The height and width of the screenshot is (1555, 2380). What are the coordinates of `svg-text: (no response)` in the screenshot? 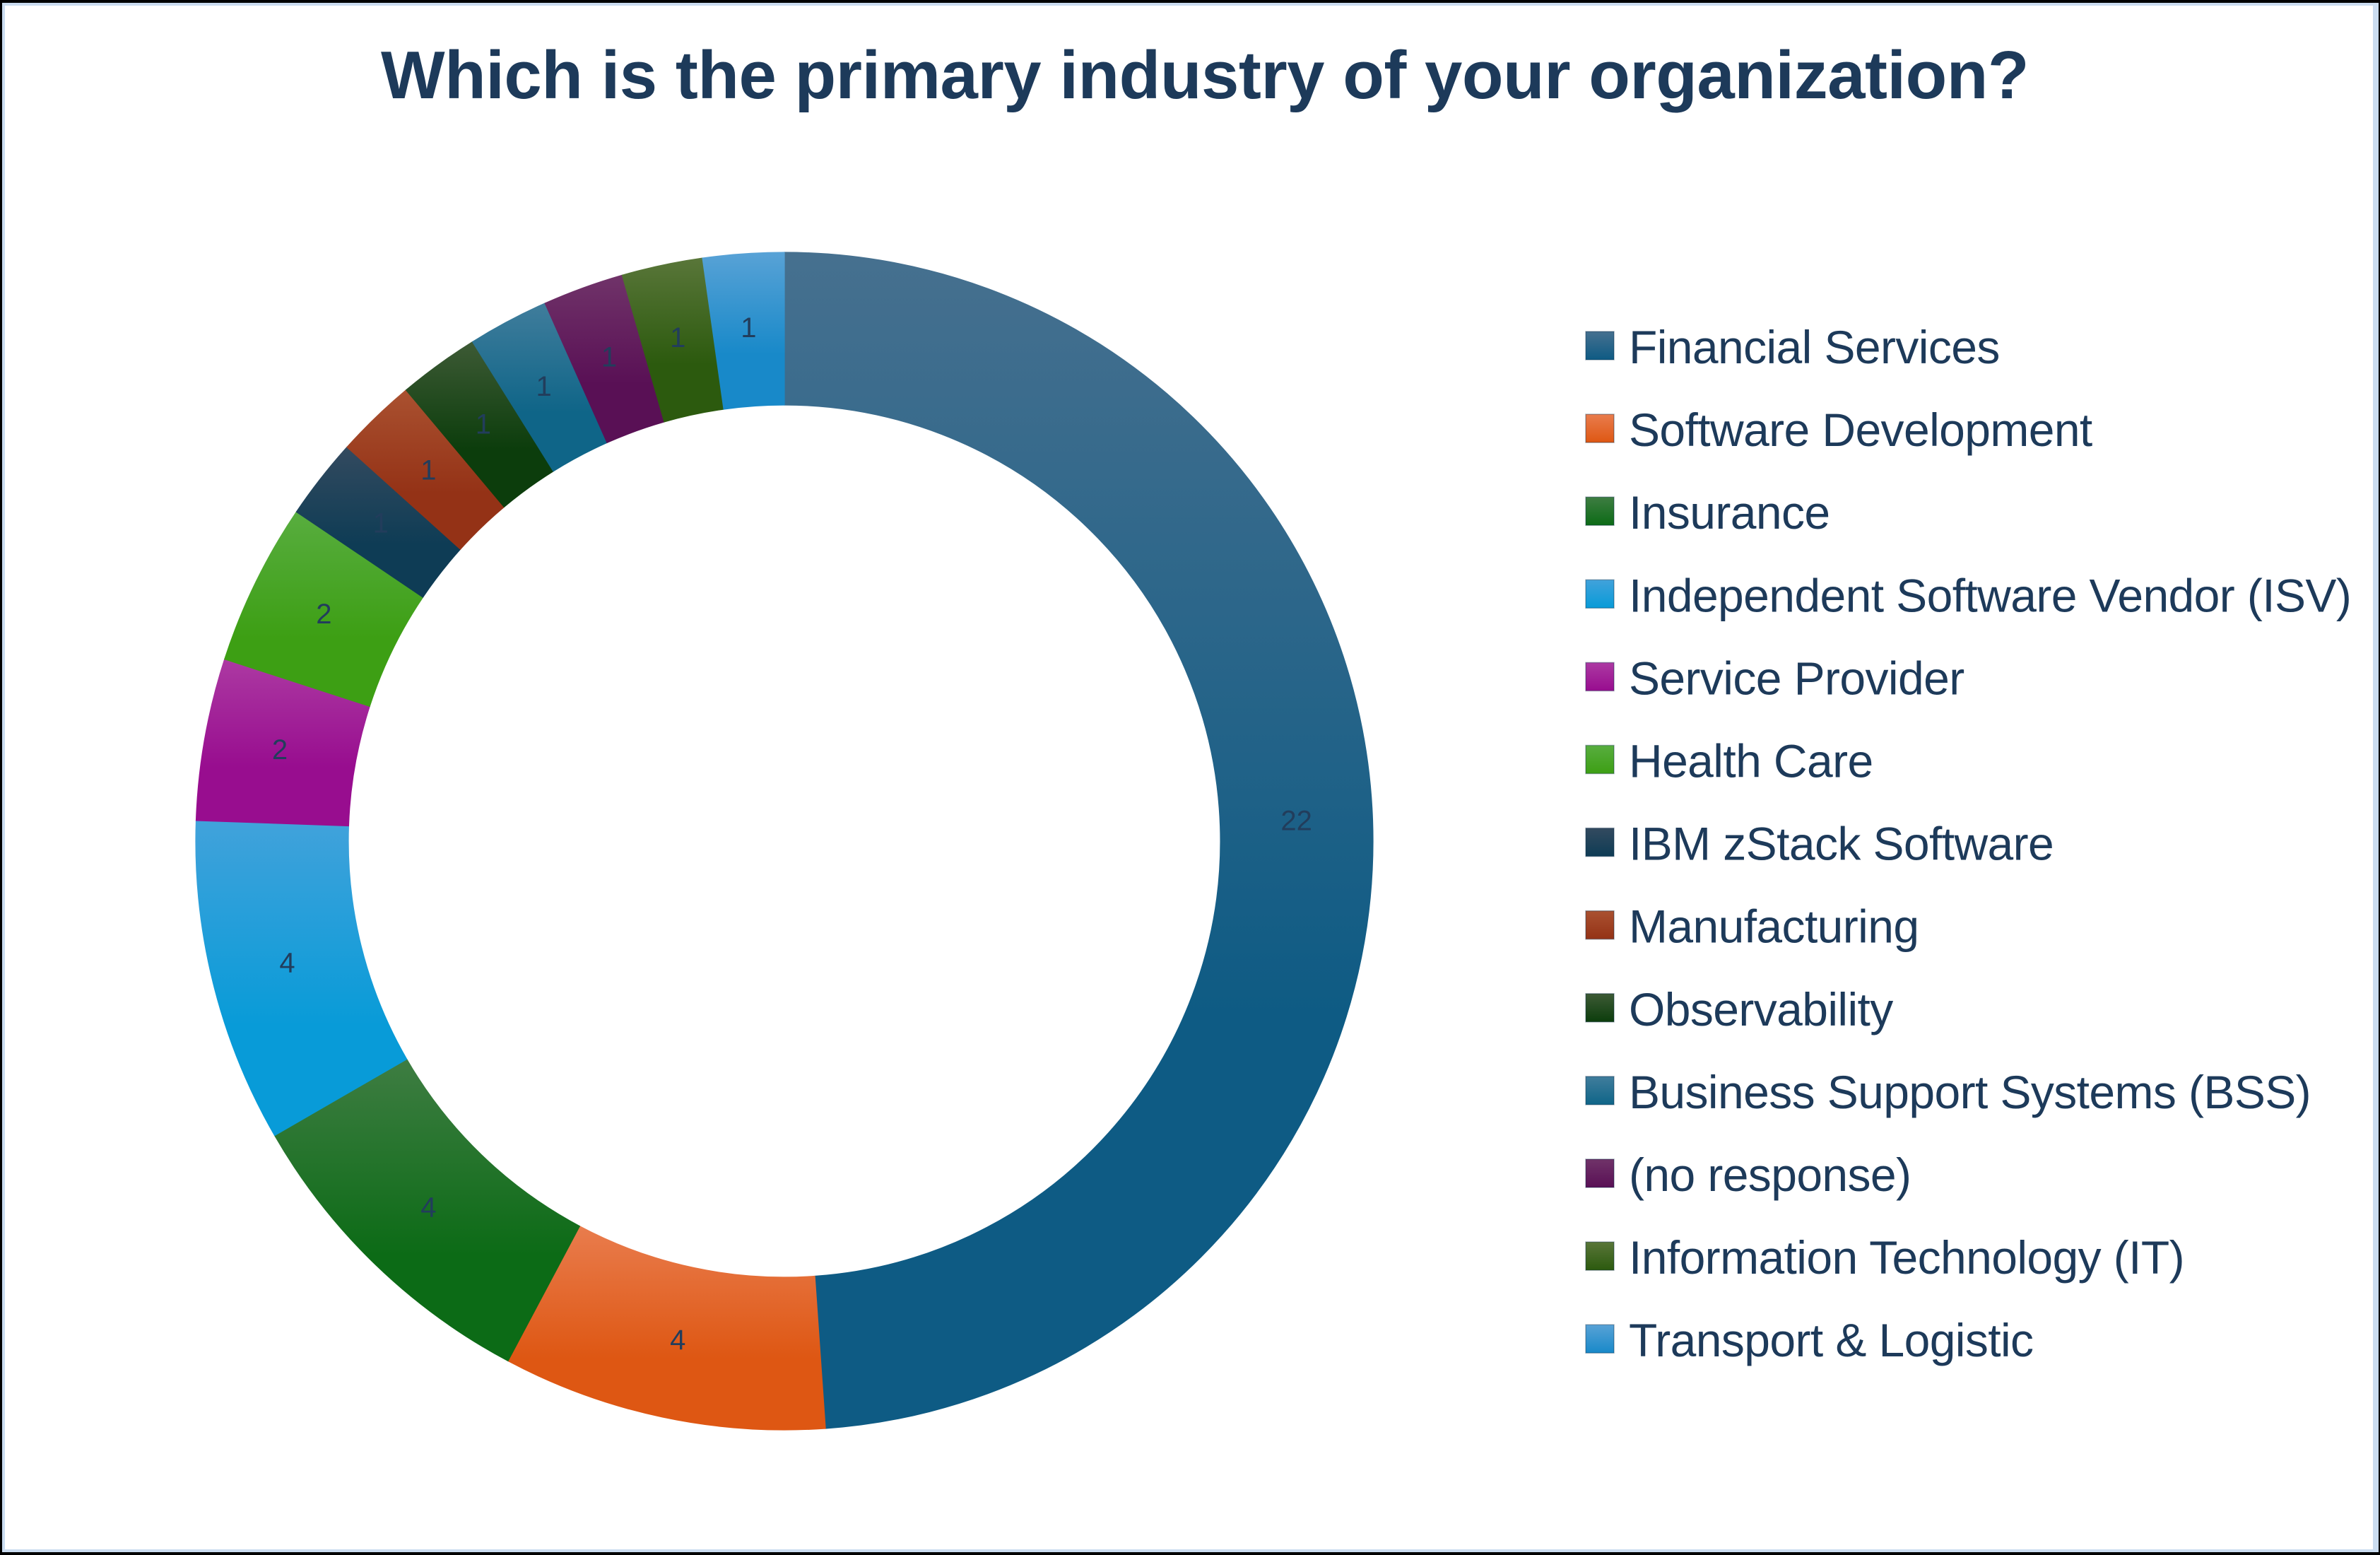 It's located at (1770, 1175).